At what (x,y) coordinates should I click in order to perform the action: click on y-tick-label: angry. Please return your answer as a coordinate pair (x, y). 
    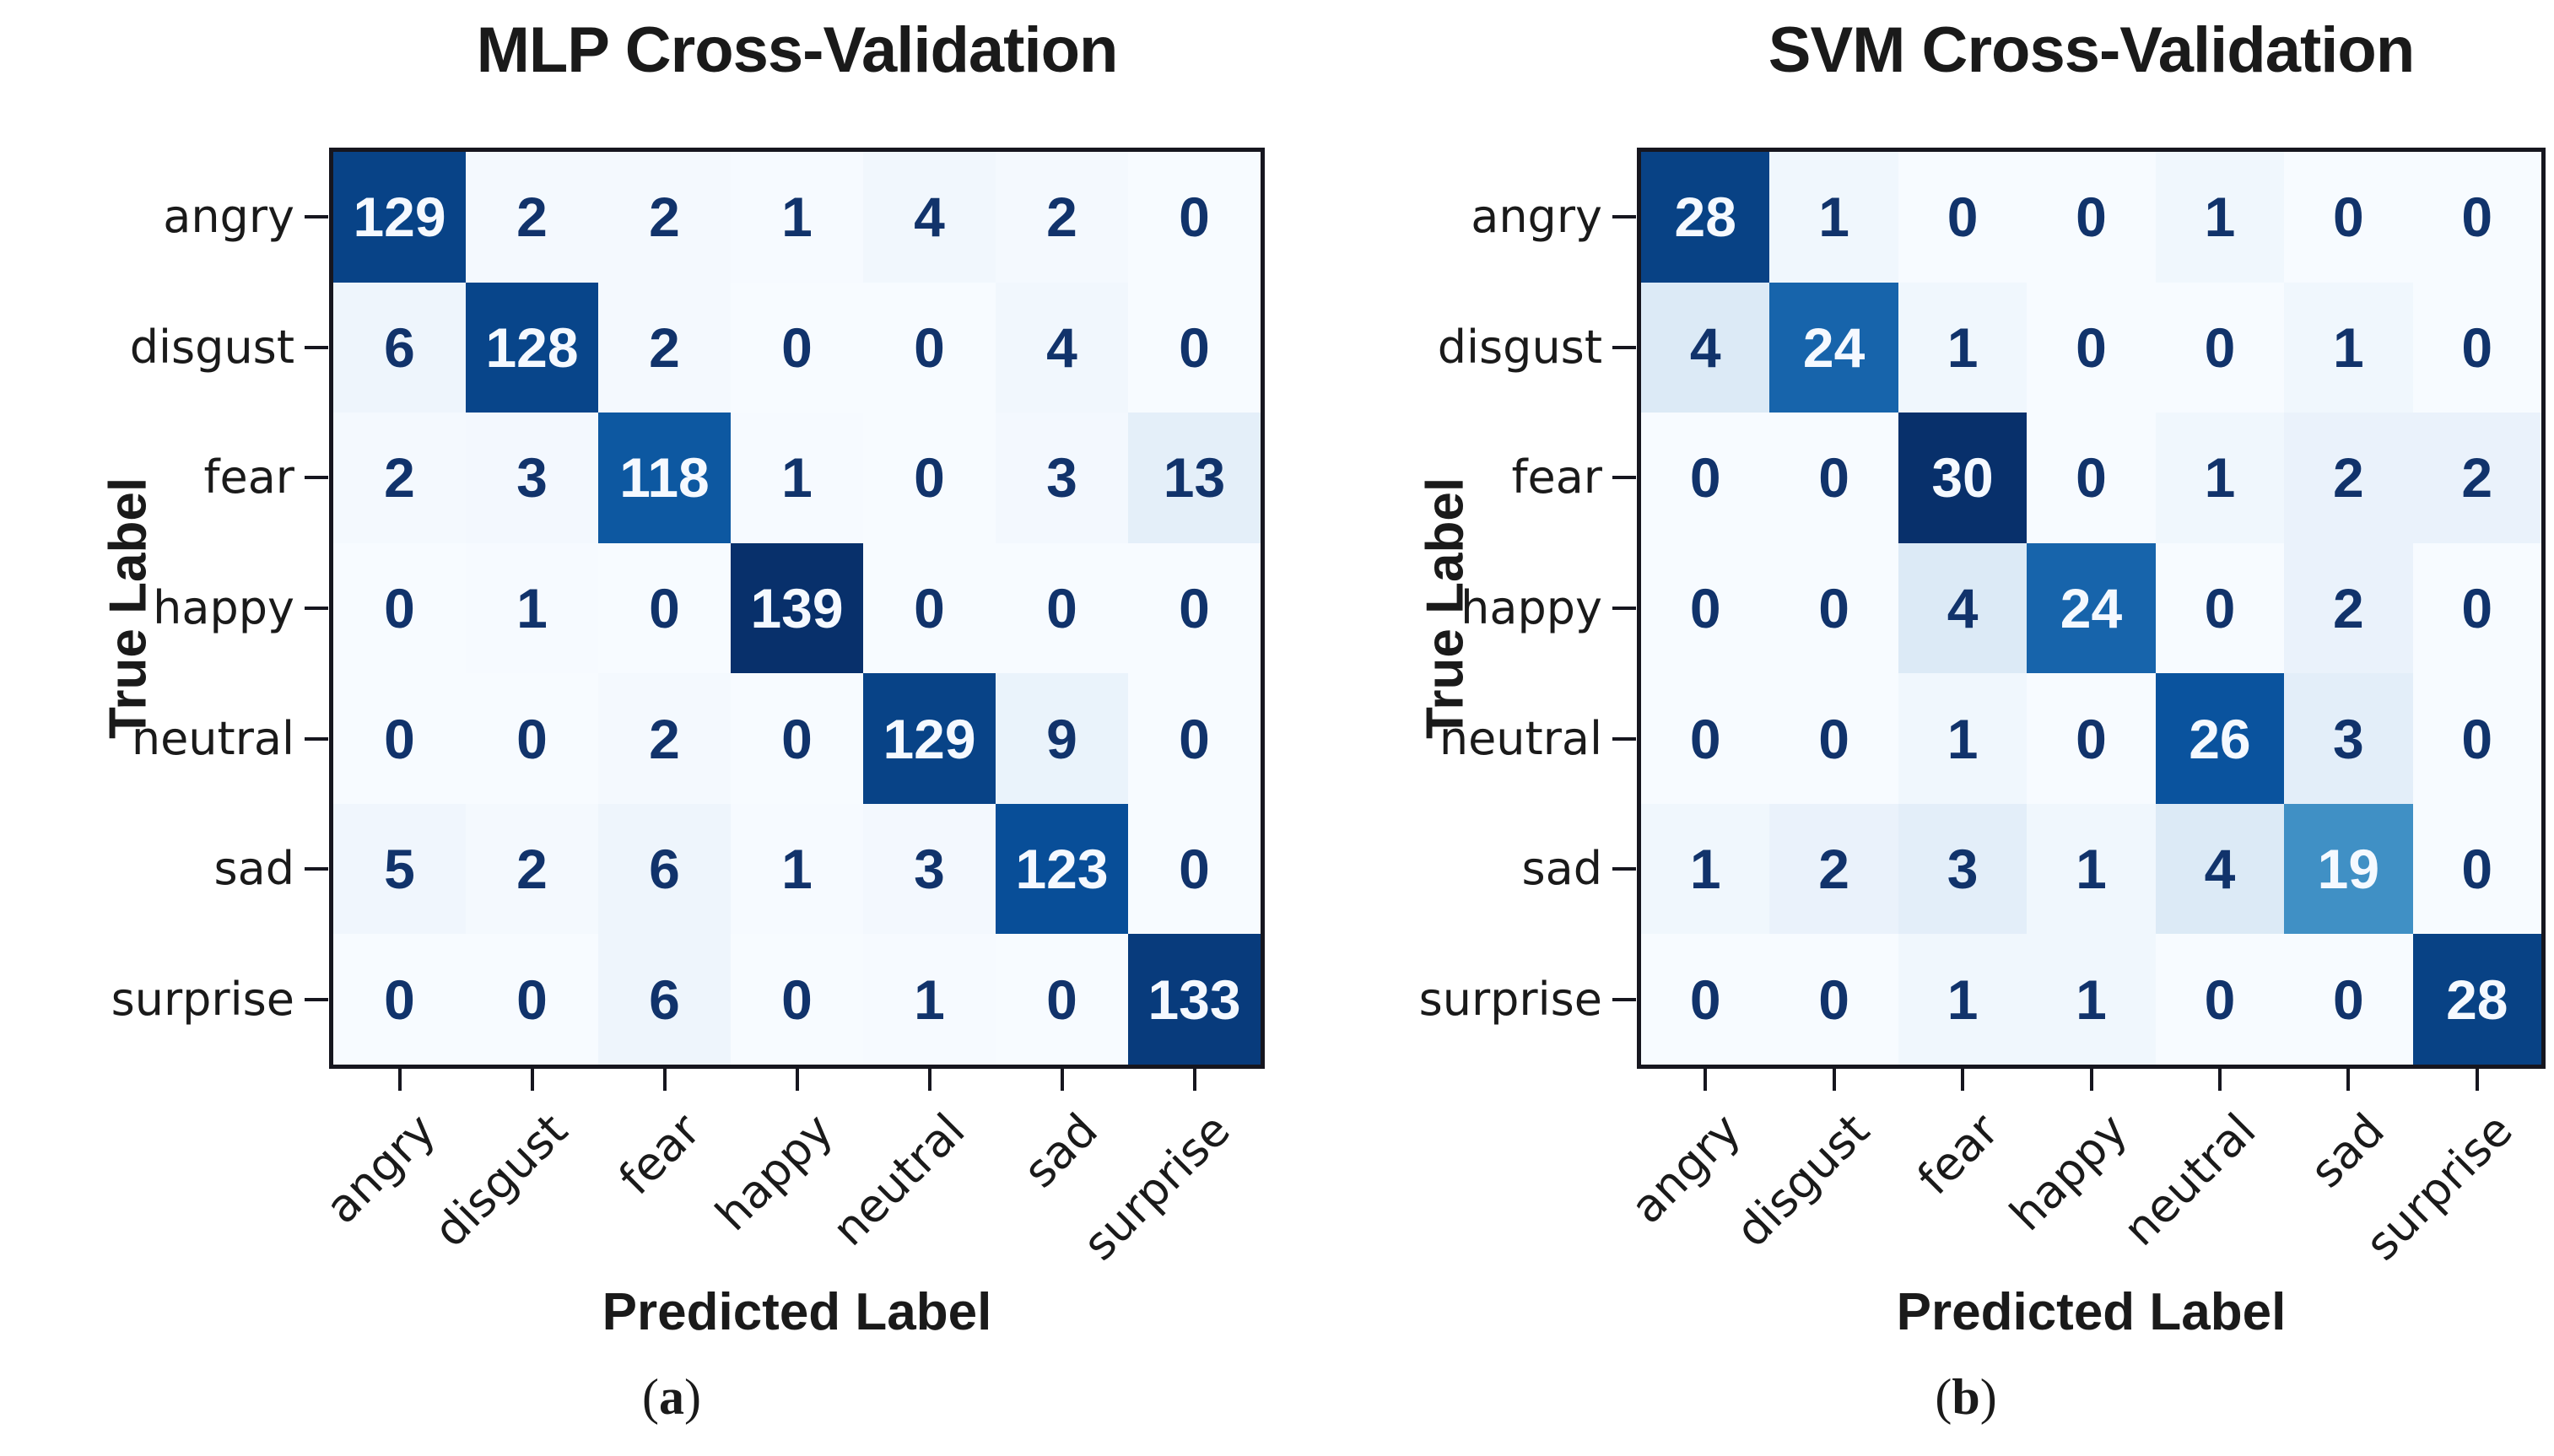
    Looking at the image, I should click on (228, 217).